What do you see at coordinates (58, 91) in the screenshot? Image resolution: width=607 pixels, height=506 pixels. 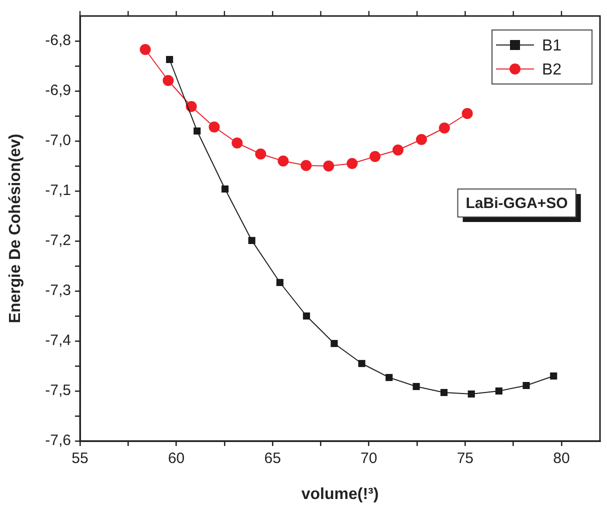 I see `y-tick-label: -6,9` at bounding box center [58, 91].